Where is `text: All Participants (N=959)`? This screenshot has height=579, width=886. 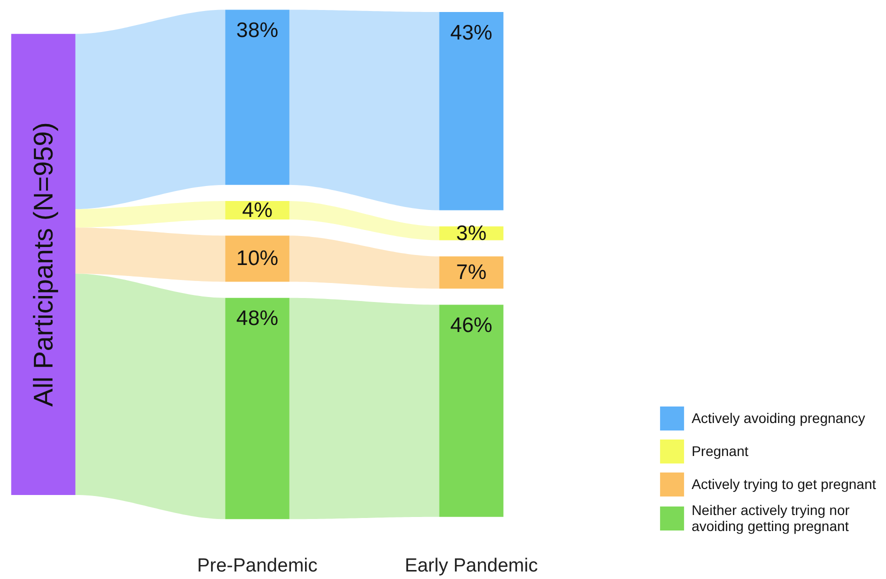 text: All Participants (N=959) is located at coordinates (43, 264).